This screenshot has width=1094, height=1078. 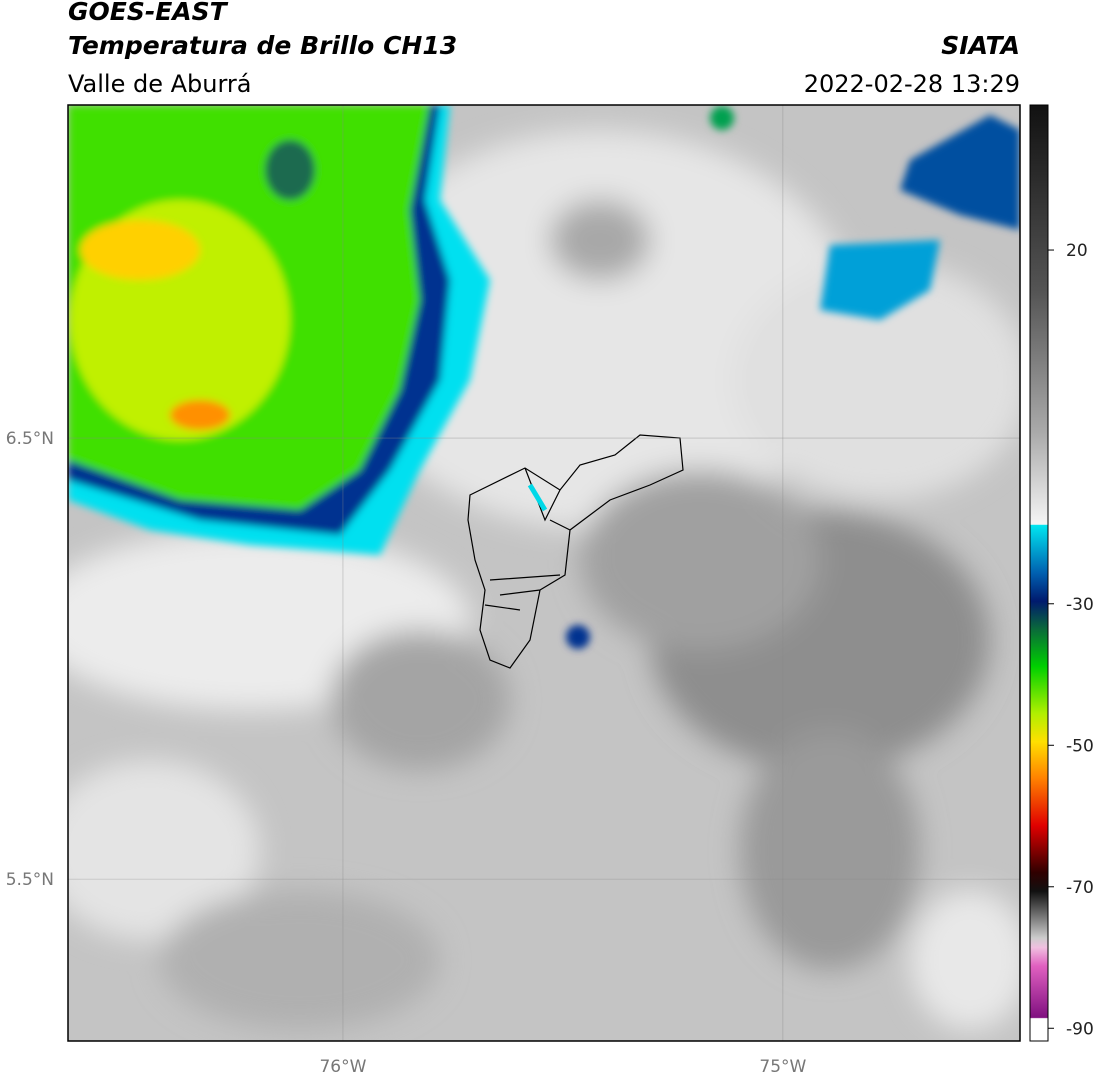 I want to click on y-tick-label: 5.5°N, so click(x=30, y=880).